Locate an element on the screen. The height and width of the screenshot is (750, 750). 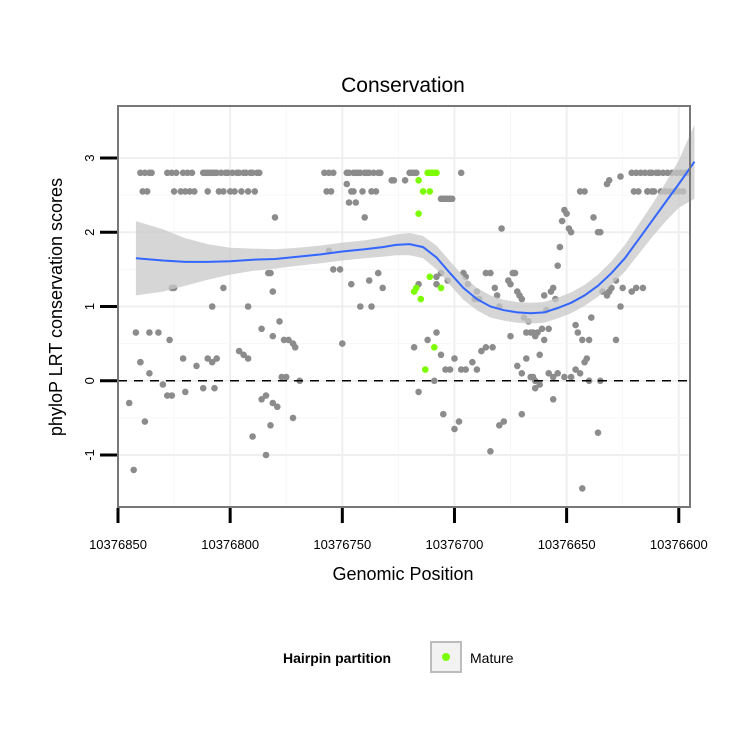
legend-title: Hairpin partition is located at coordinates (337, 658).